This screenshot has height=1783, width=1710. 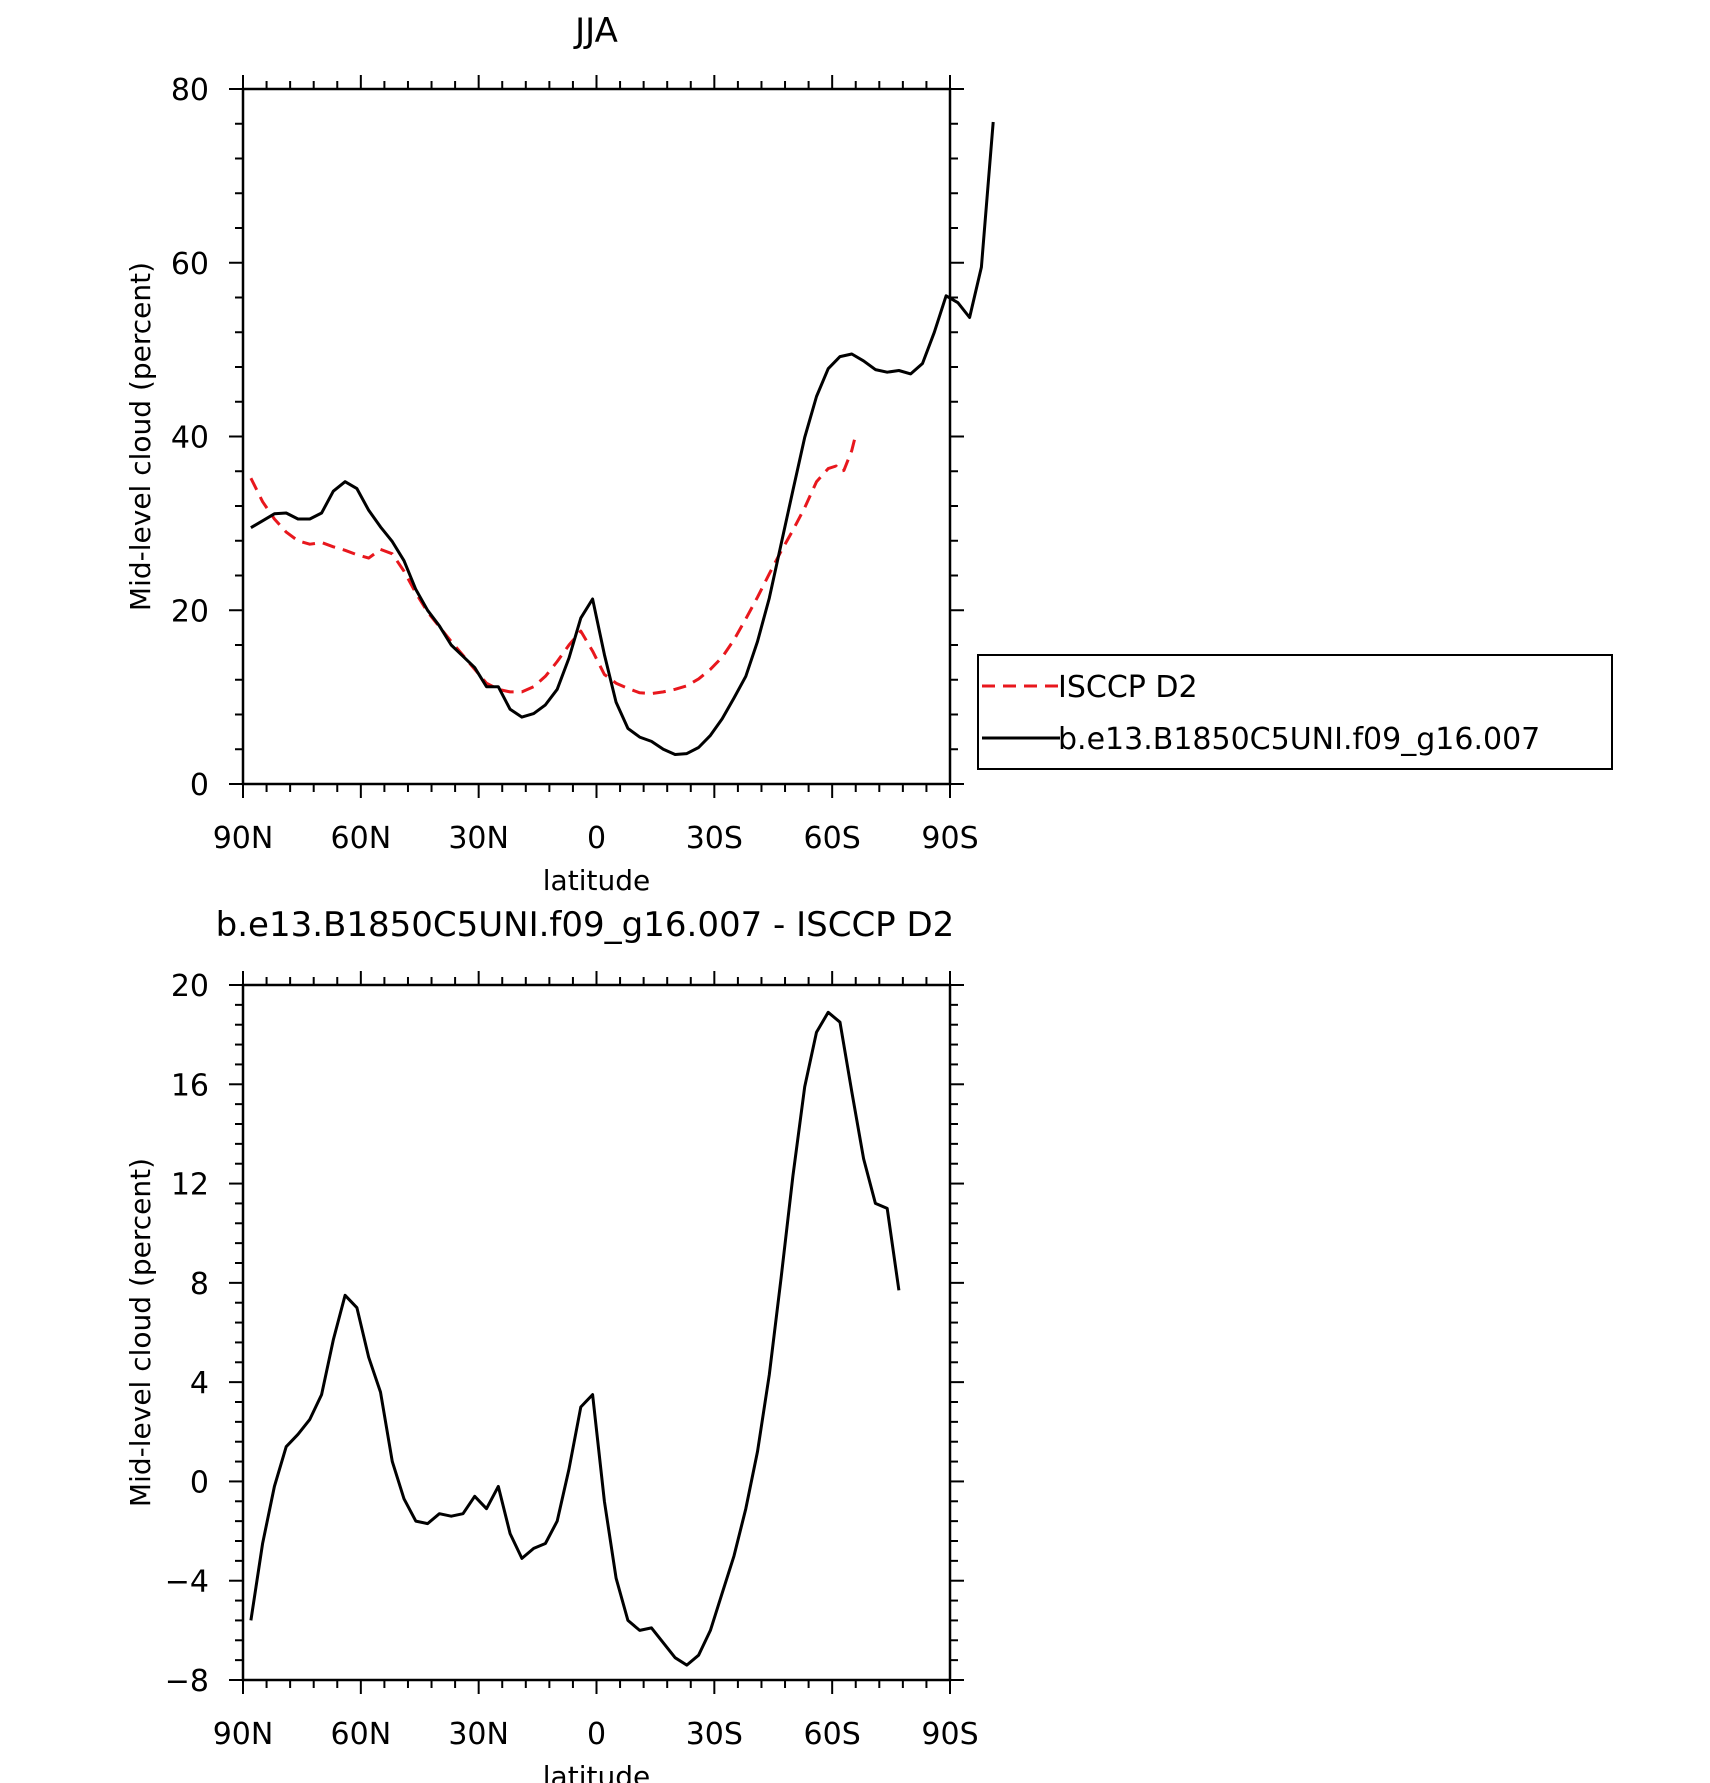 What do you see at coordinates (243, 1734) in the screenshot?
I see `bottom-chart-x-tick-label: 90N` at bounding box center [243, 1734].